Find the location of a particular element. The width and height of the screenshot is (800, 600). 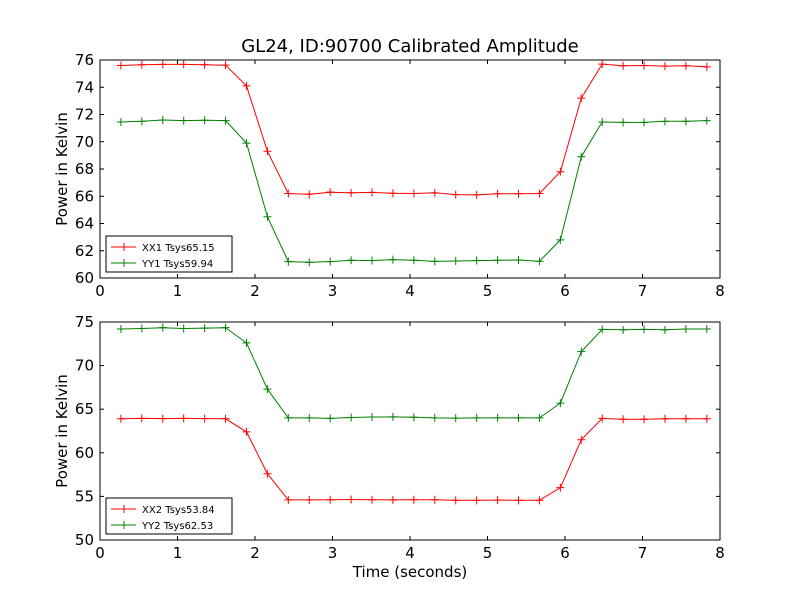

y-tick-label: 66 is located at coordinates (84, 196).